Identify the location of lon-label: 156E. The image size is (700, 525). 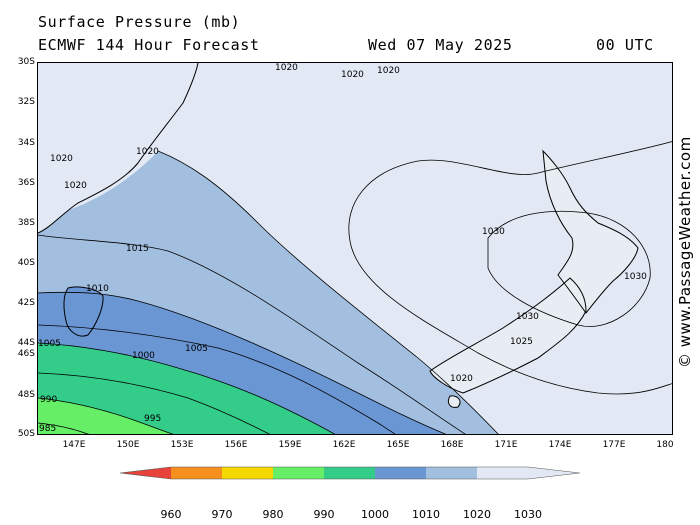
(236, 445).